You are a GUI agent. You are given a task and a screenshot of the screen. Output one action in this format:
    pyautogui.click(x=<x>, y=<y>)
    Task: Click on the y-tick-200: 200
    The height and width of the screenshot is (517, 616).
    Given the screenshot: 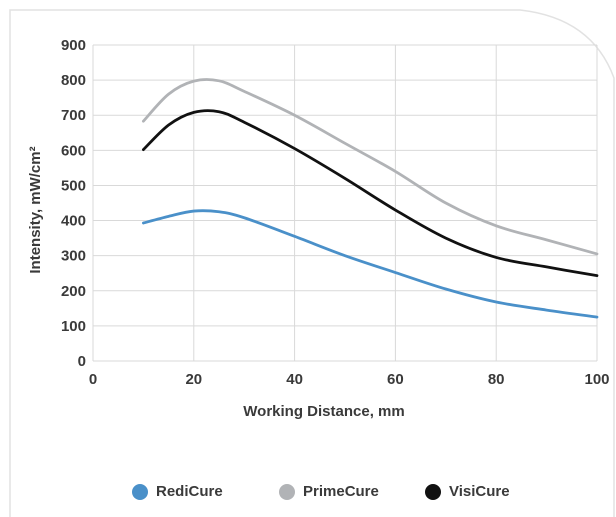 What is the action you would take?
    pyautogui.click(x=73, y=291)
    